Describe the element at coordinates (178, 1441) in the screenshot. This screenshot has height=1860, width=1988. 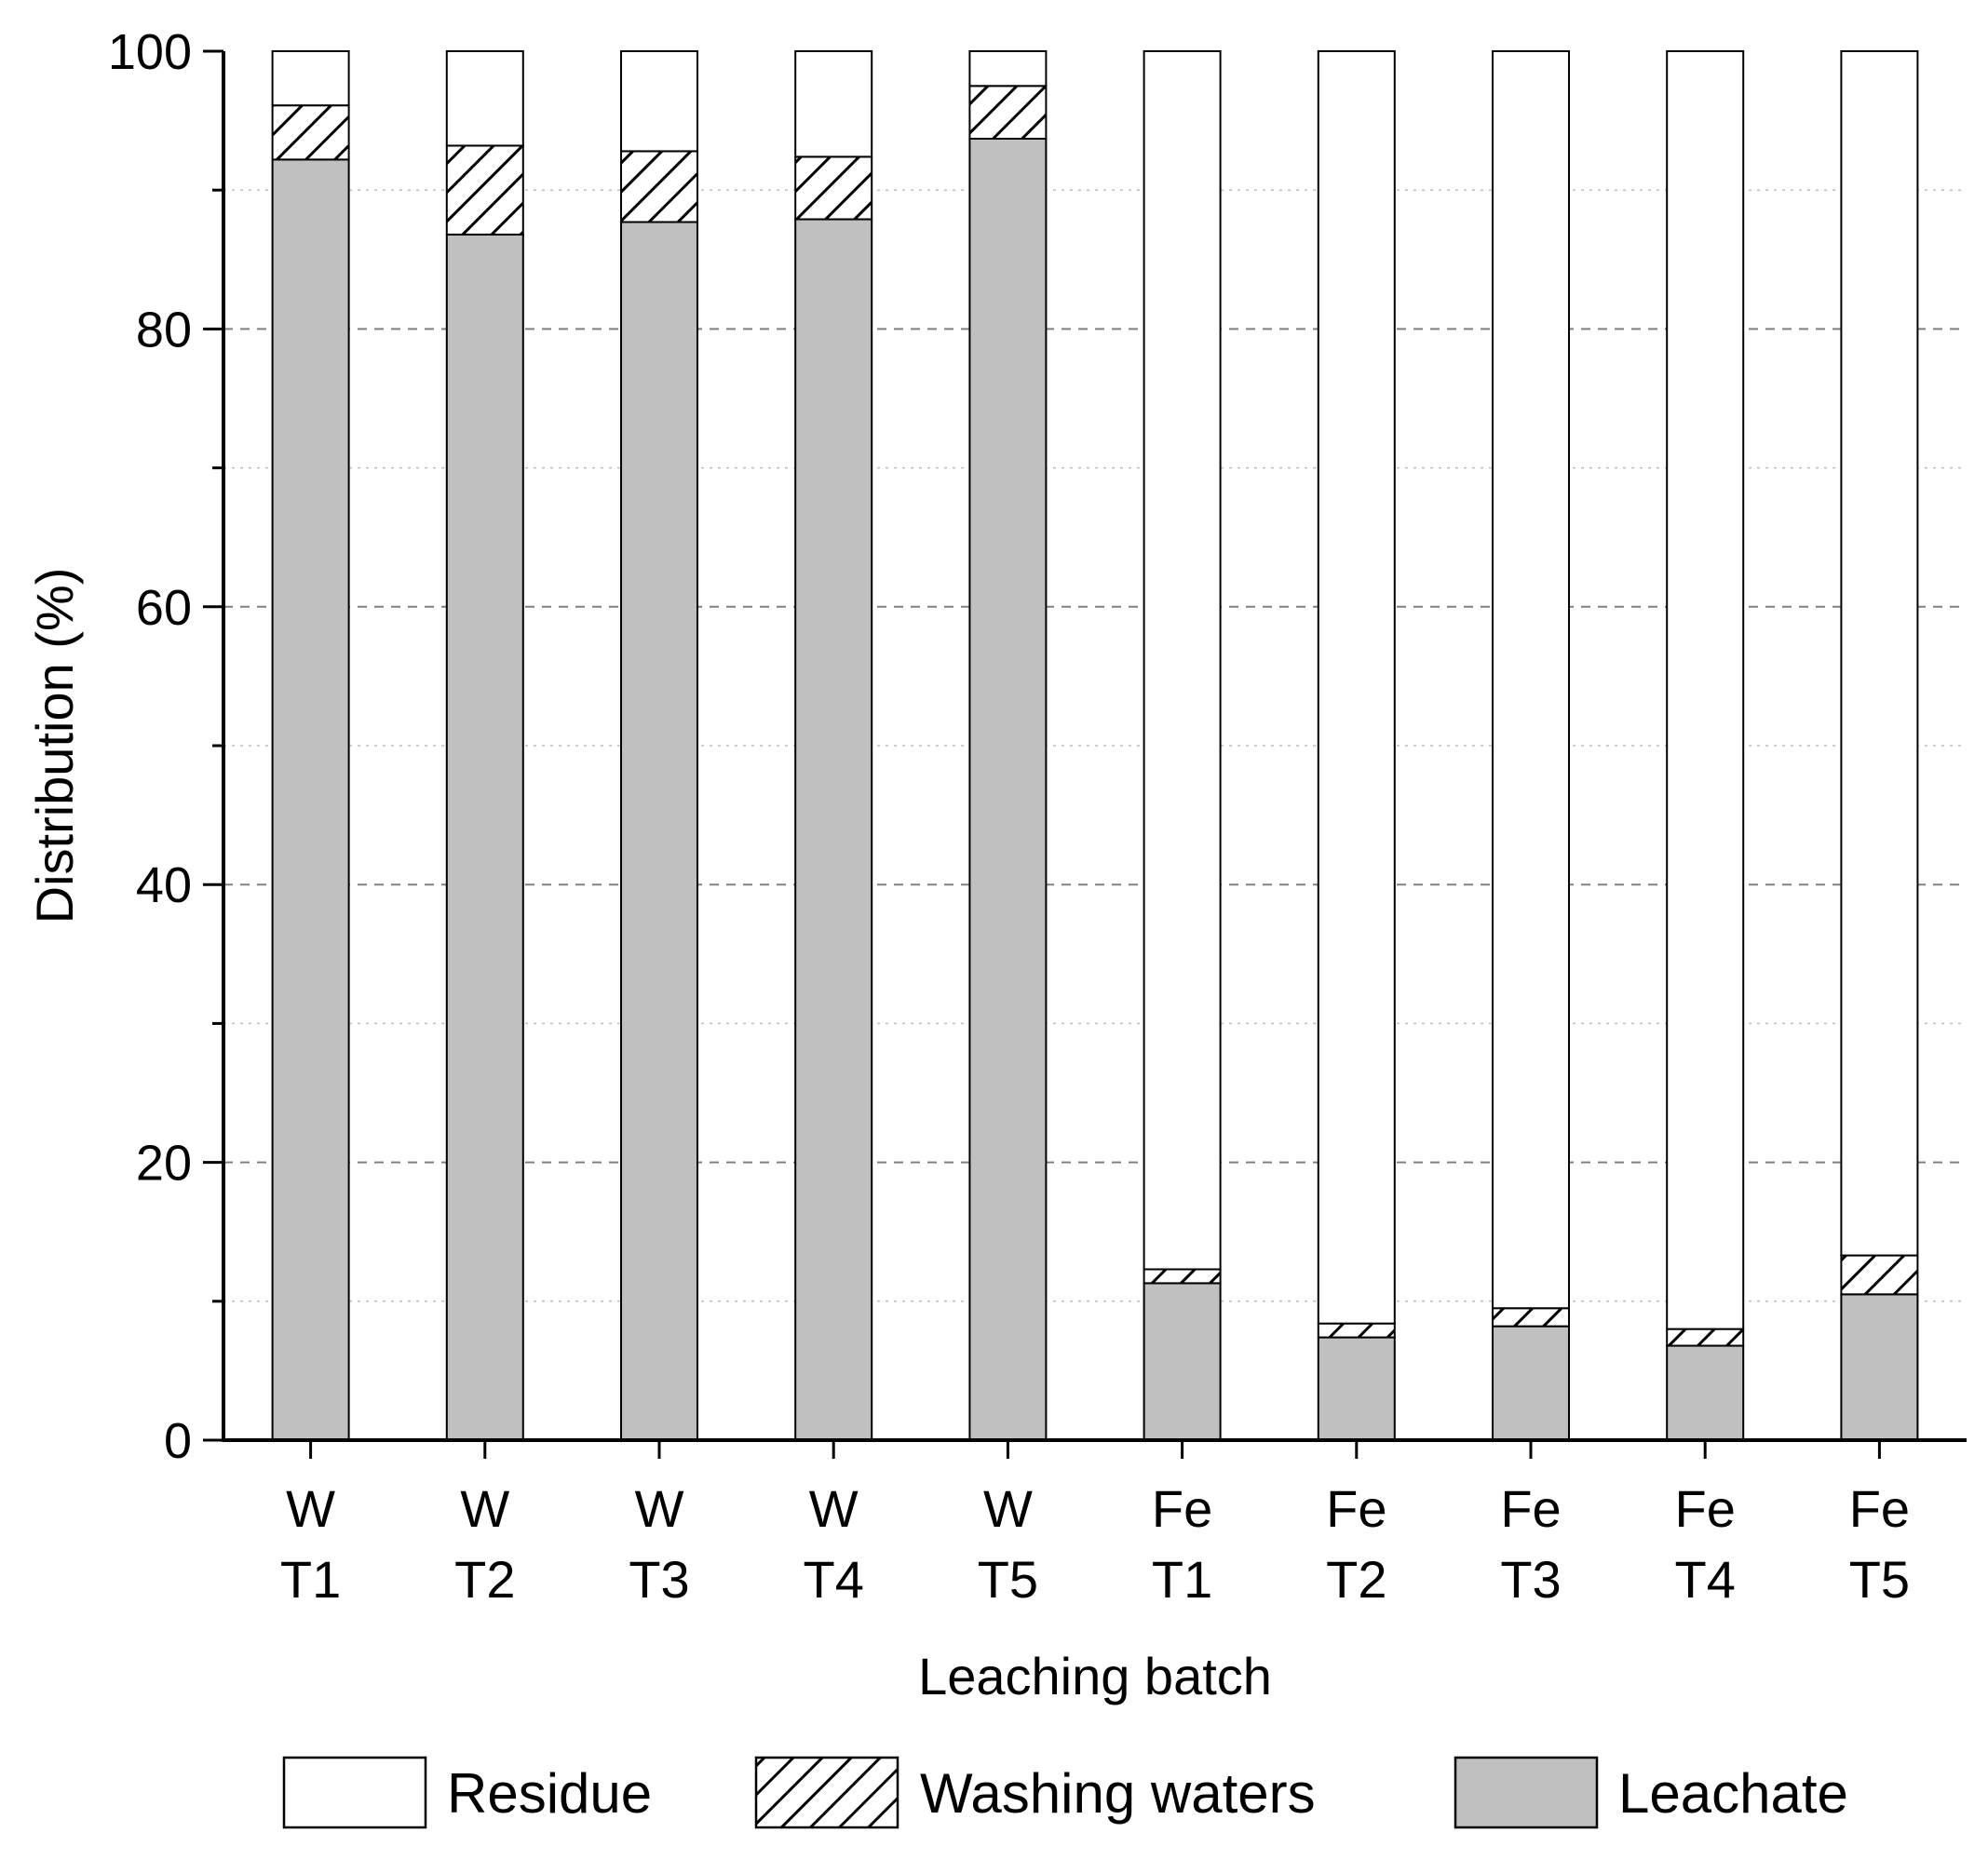
I see `y-tick-label: 0` at that location.